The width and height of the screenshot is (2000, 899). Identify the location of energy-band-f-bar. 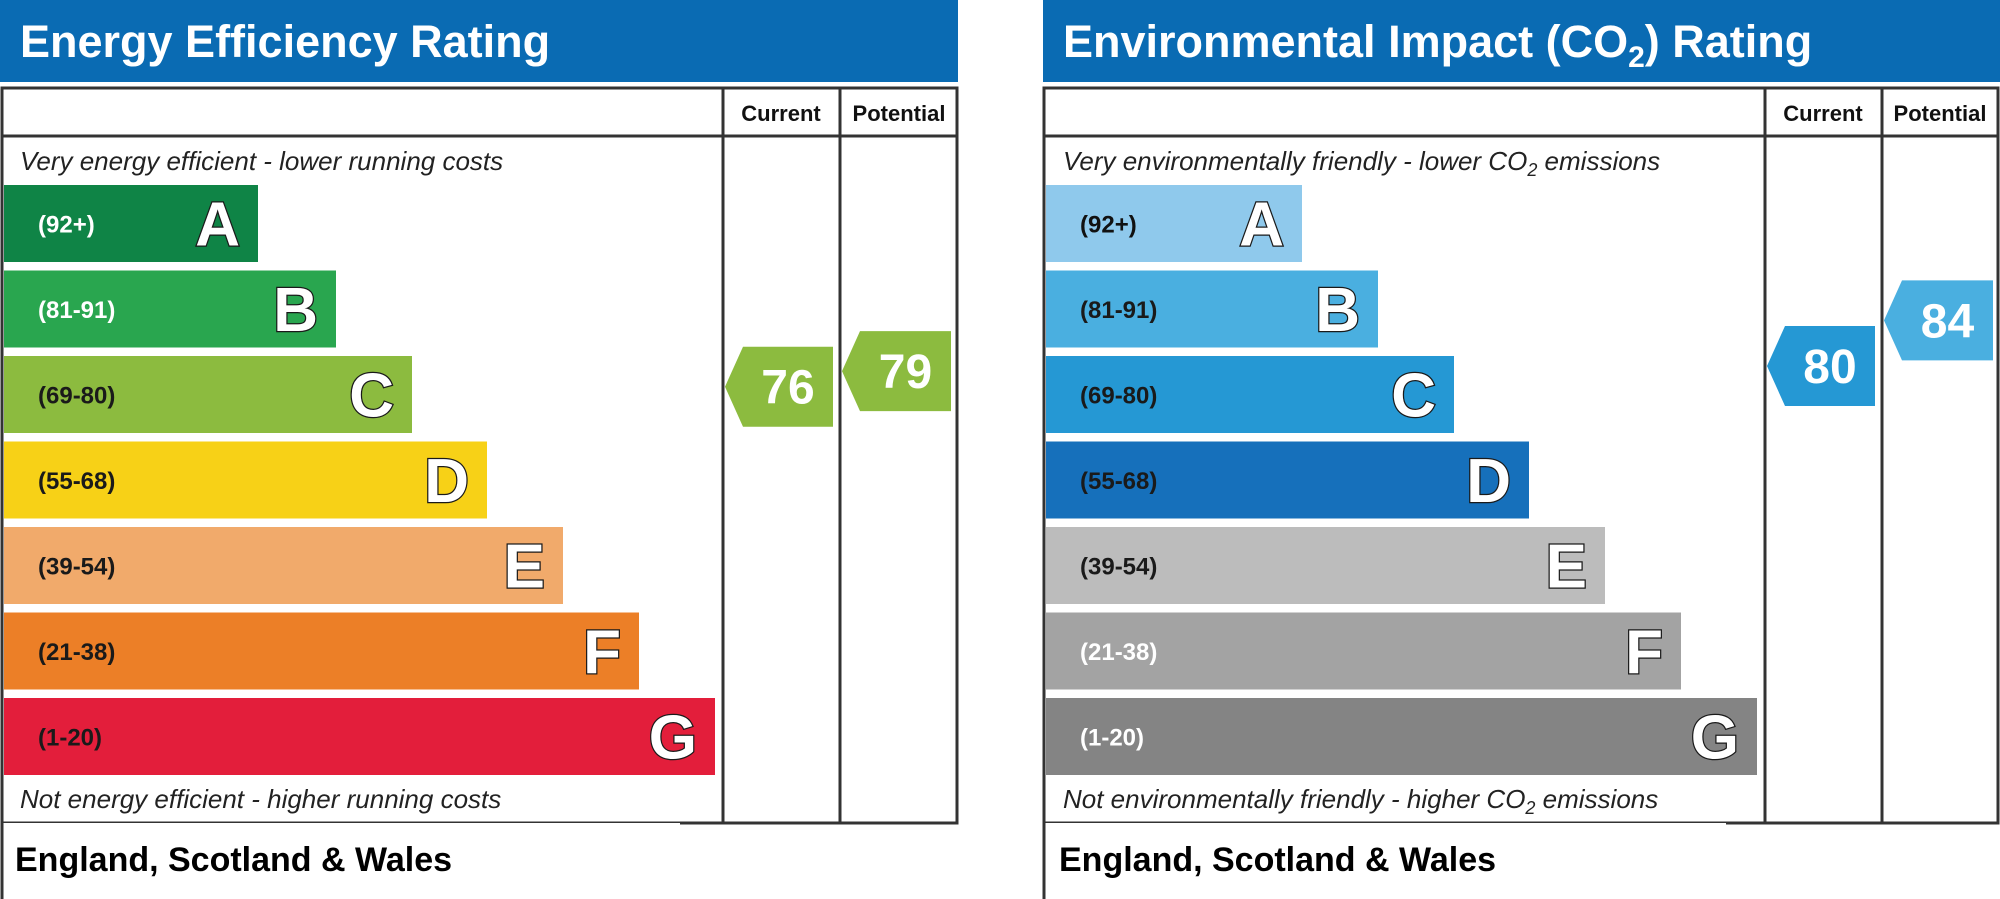
(321, 651).